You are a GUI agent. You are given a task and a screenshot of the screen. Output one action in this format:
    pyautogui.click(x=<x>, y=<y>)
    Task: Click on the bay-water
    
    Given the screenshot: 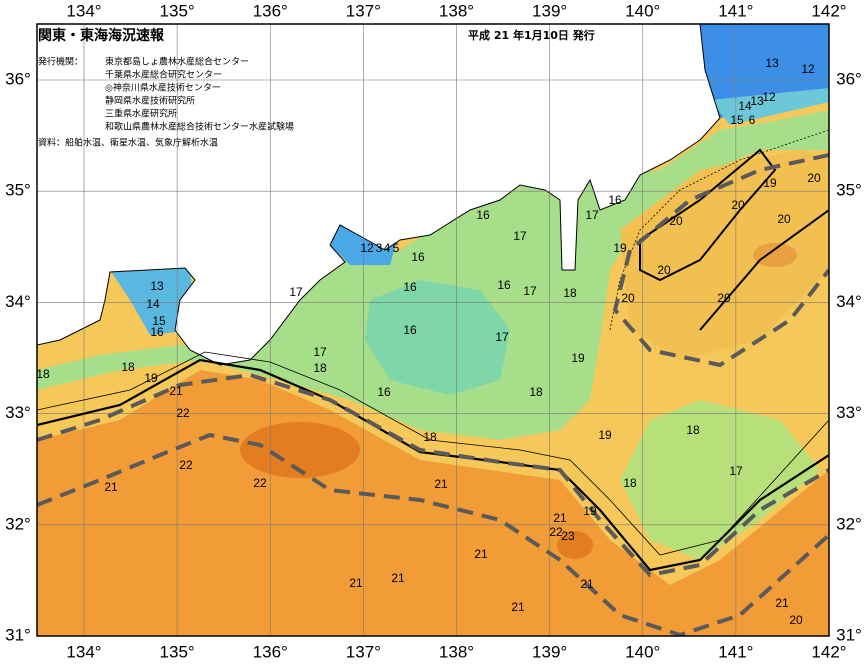 What is the action you would take?
    pyautogui.click(x=152, y=300)
    